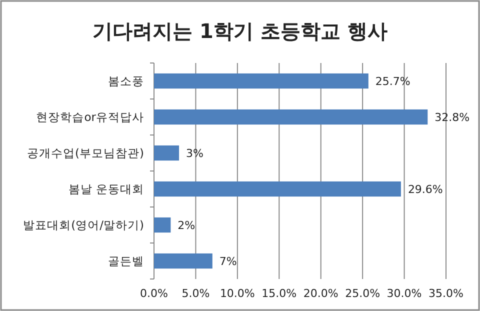 This screenshot has width=480, height=311. I want to click on data-label: 29.6%, so click(425, 189).